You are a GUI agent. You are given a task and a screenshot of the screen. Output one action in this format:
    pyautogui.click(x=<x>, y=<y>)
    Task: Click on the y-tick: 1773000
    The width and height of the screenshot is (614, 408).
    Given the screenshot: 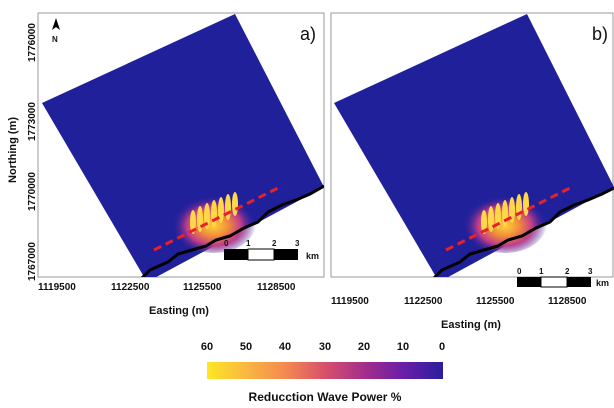 What is the action you would take?
    pyautogui.click(x=32, y=121)
    